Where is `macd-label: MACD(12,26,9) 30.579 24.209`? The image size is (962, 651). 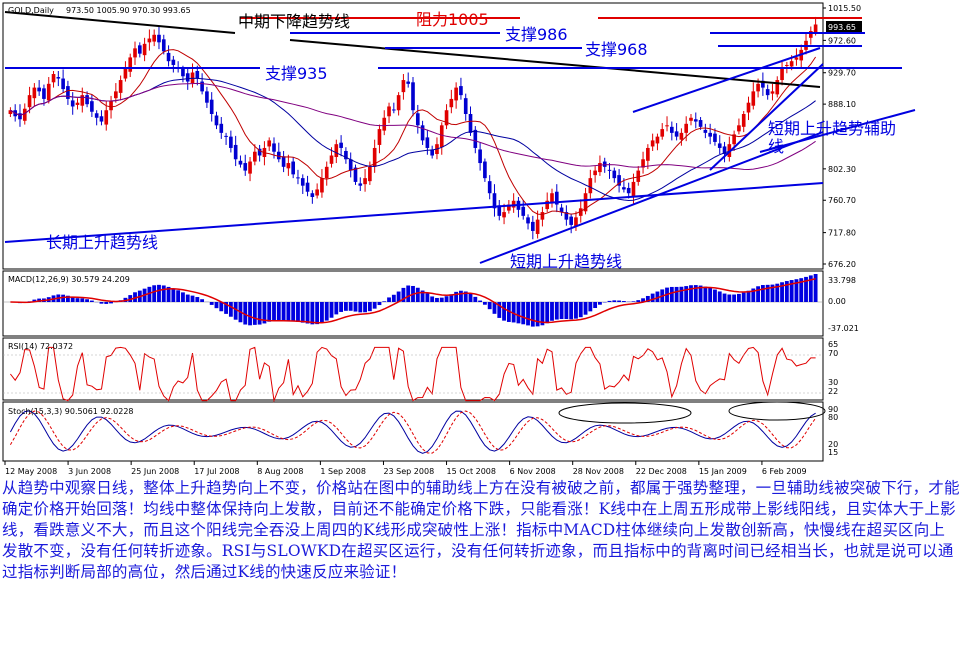 macd-label: MACD(12,26,9) 30.579 24.209 is located at coordinates (69, 279).